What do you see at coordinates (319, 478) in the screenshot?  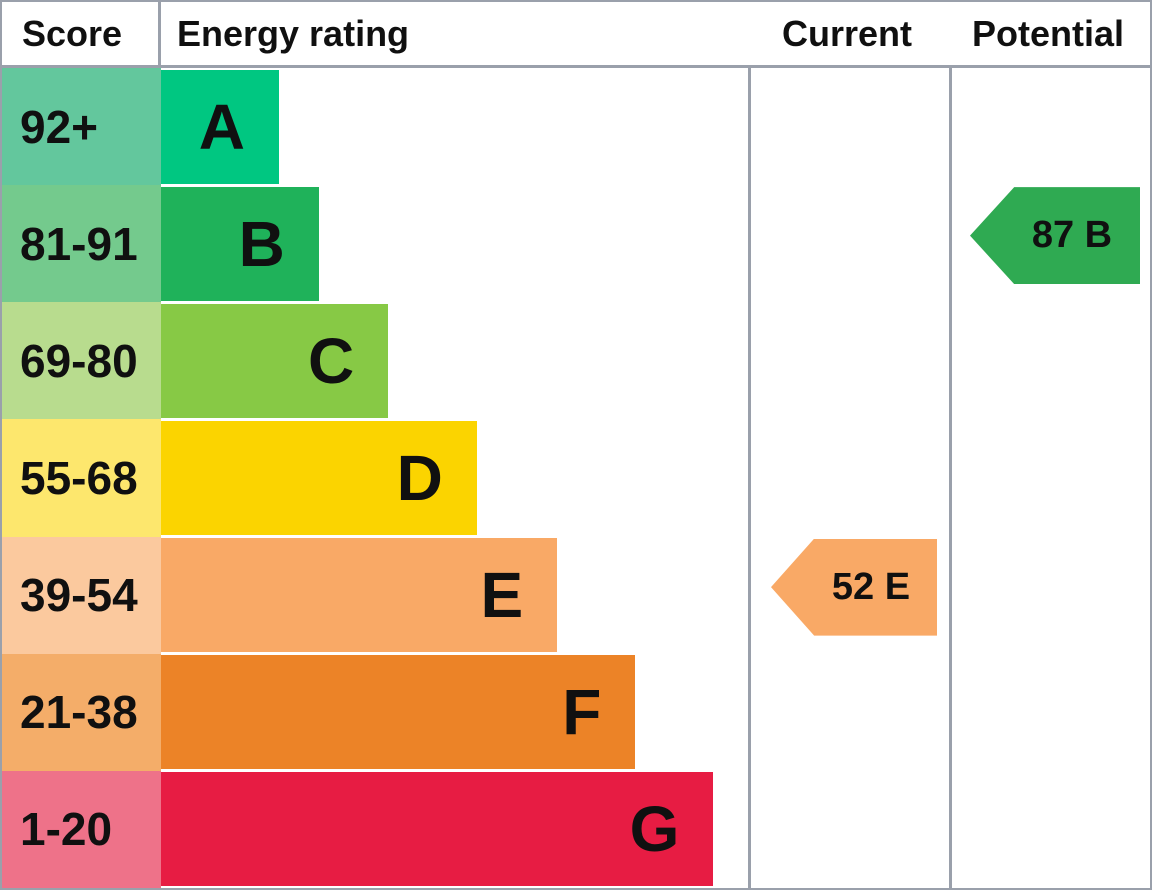 I see `rating-bar-d: D` at bounding box center [319, 478].